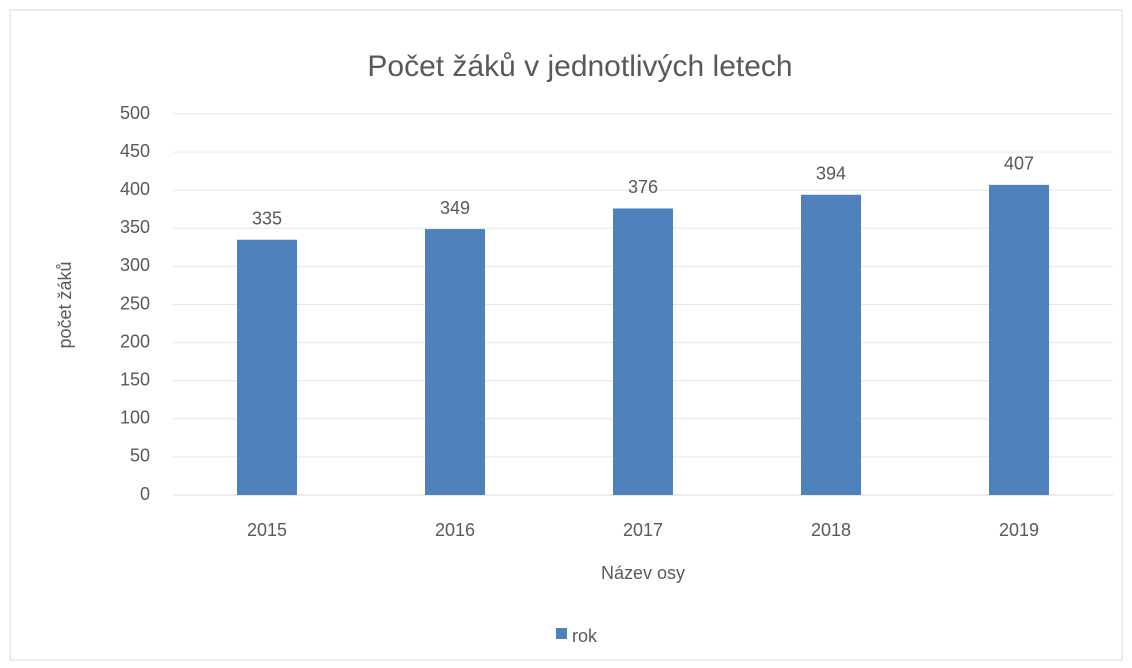 The width and height of the screenshot is (1132, 668). Describe the element at coordinates (135, 227) in the screenshot. I see `y-tick-label: 350` at that location.